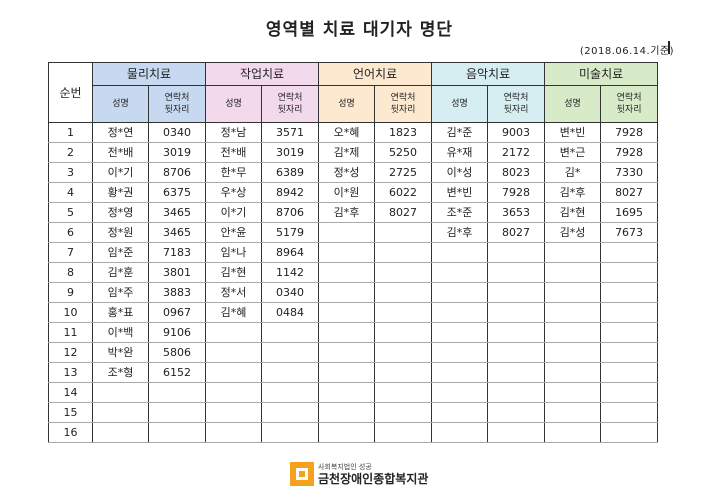  I want to click on table-row: 10 홍*표 0967 김*혜 0484, so click(353, 312).